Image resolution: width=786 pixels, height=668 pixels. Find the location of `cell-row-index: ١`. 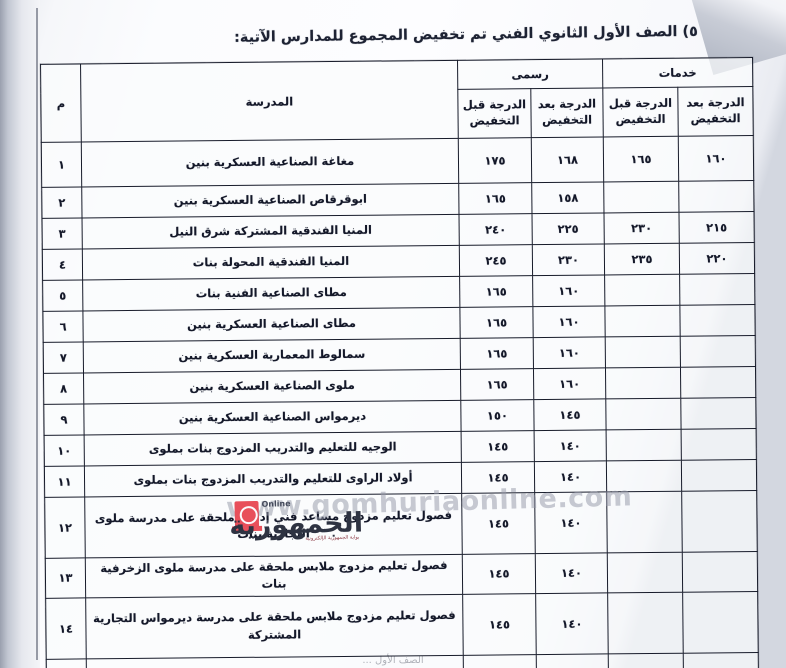

cell-row-index: ١ is located at coordinates (61, 164).